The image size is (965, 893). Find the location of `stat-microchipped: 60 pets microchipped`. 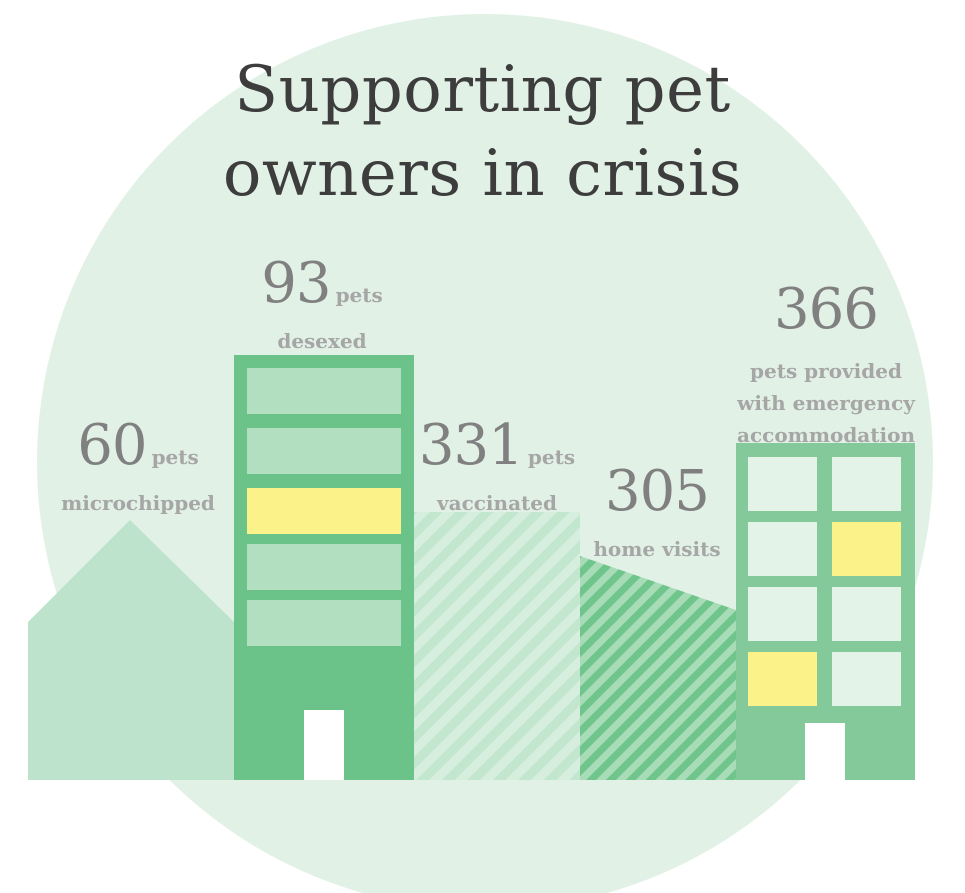

stat-microchipped: 60 pets microchipped is located at coordinates (138, 464).